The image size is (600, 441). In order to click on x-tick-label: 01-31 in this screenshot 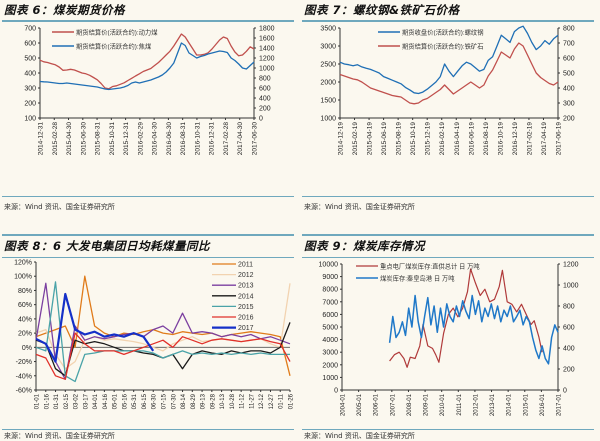, I will do `click(57, 401)`.